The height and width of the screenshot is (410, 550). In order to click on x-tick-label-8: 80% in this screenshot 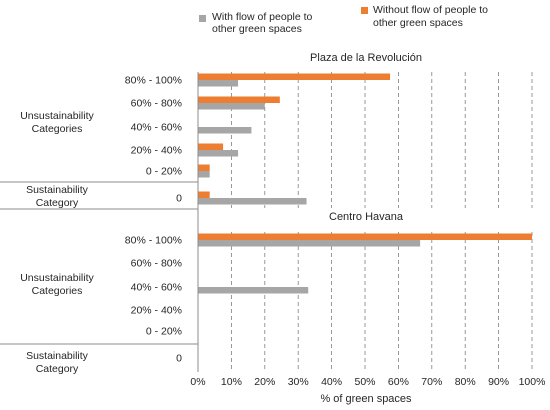, I will do `click(465, 382)`.